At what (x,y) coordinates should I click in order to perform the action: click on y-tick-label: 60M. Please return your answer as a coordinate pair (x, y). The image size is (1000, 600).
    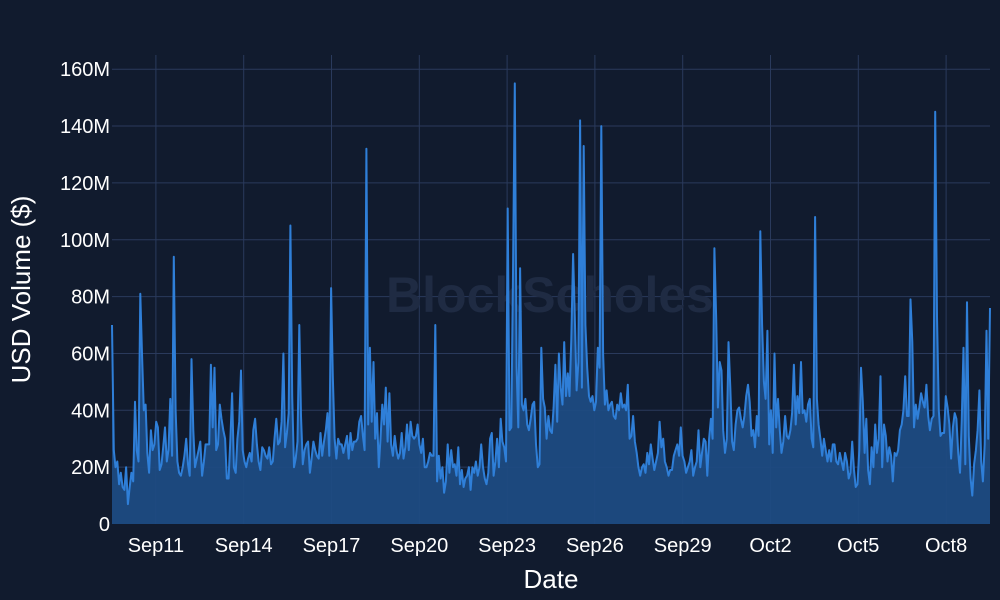
    Looking at the image, I should click on (90, 354).